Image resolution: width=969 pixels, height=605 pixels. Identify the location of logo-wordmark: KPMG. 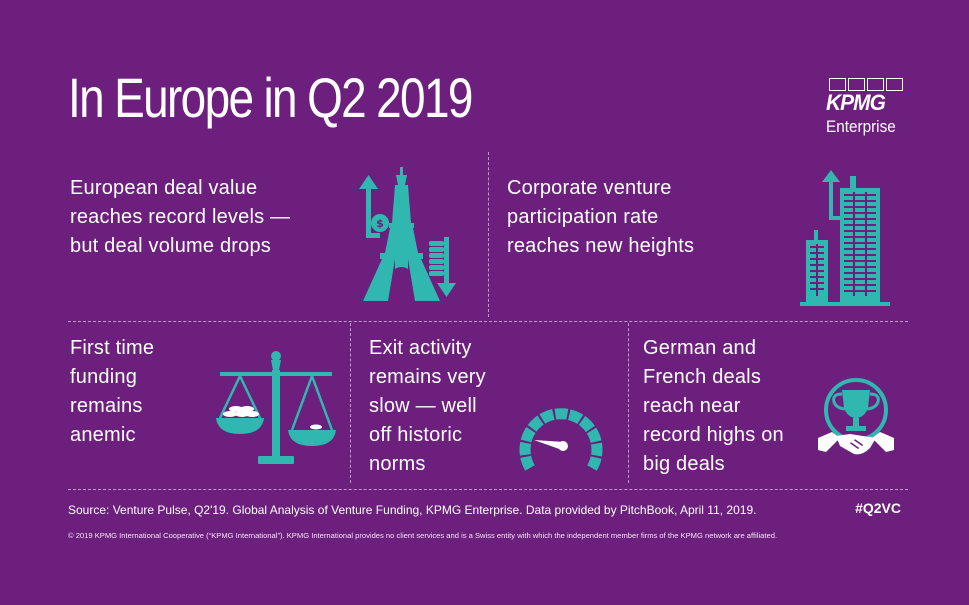
(856, 102).